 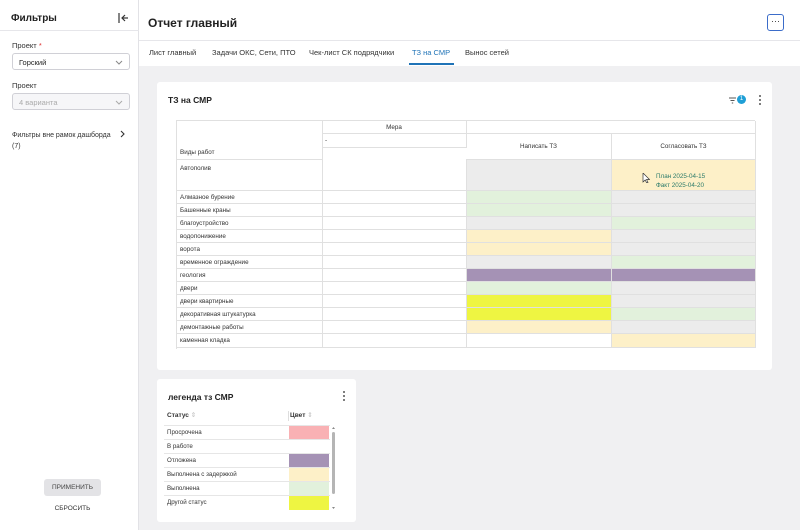 I want to click on chevron-down-icon, so click(x=119, y=62).